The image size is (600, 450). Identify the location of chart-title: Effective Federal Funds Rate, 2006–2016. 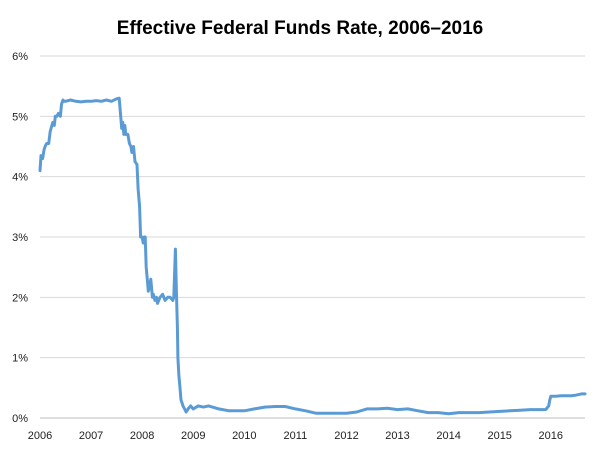
(300, 28).